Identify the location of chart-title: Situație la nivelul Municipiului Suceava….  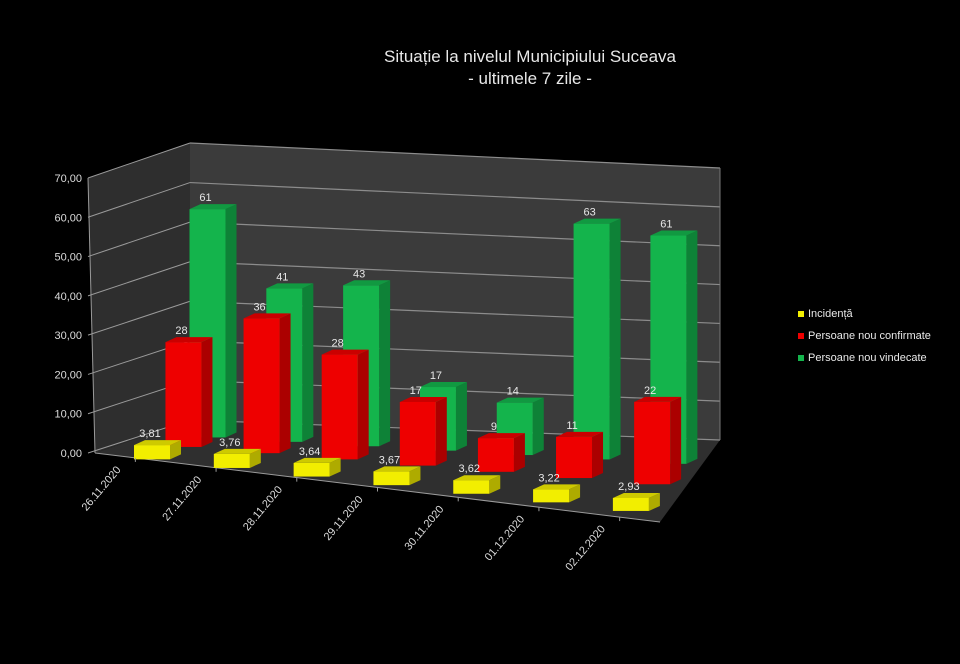
(530, 68).